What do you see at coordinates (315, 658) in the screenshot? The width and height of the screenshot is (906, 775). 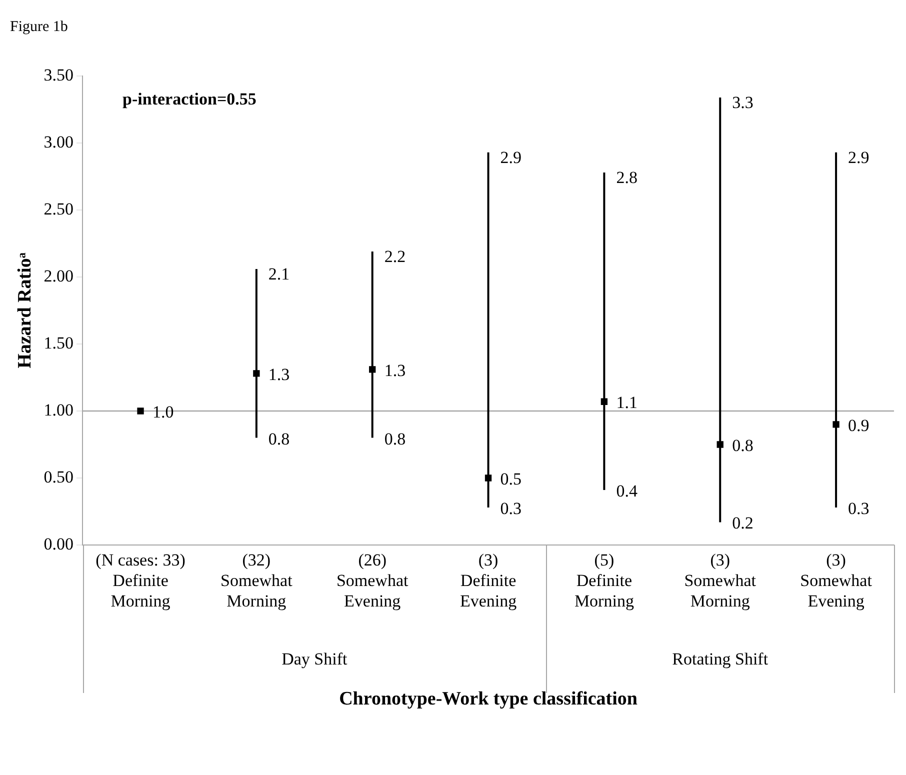 I see `text: Day Shift` at bounding box center [315, 658].